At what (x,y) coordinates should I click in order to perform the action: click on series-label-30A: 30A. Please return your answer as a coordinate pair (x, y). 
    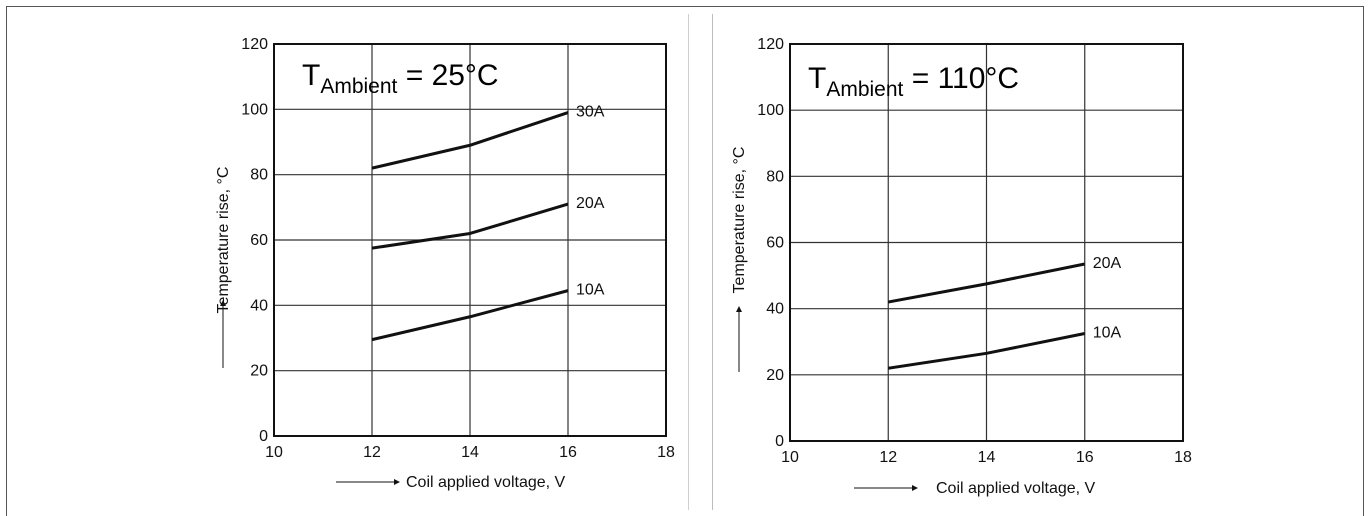
    Looking at the image, I should click on (590, 112).